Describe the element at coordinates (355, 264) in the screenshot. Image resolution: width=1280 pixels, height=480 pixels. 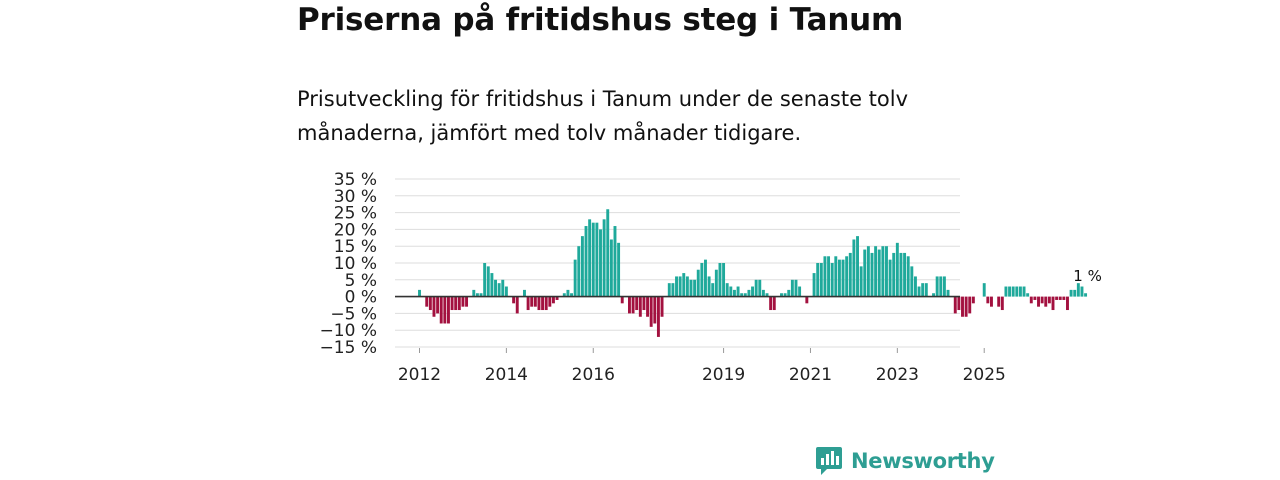
I see `y-tick-label: 10 %` at that location.